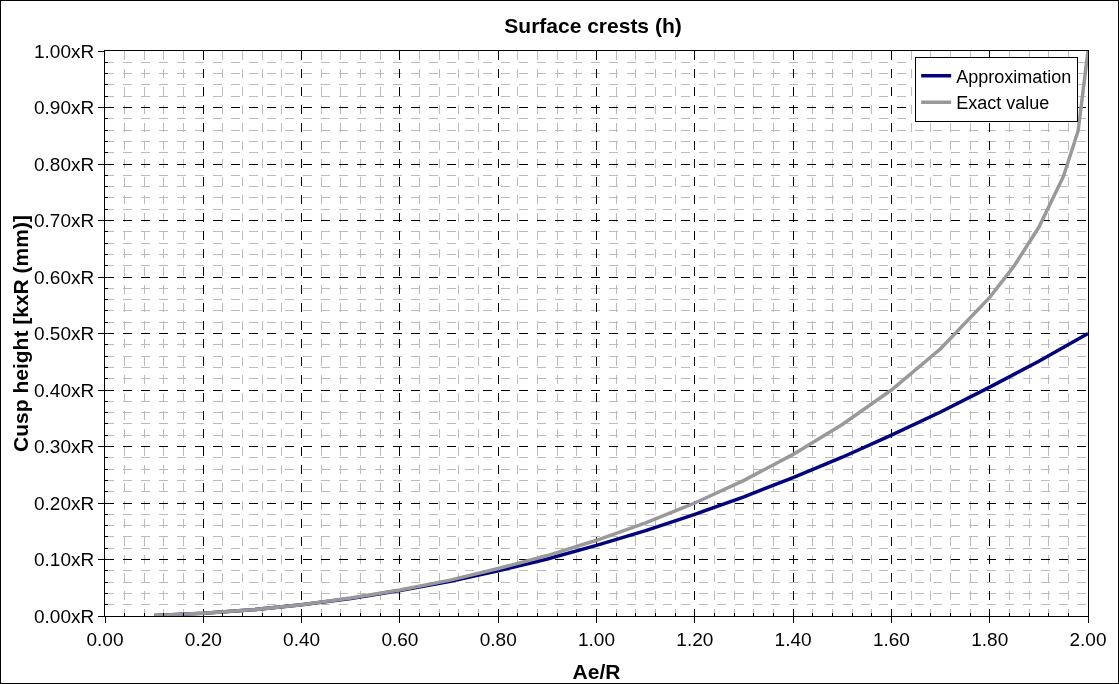  Describe the element at coordinates (64, 334) in the screenshot. I see `y-tick-label: 0.50xR` at that location.